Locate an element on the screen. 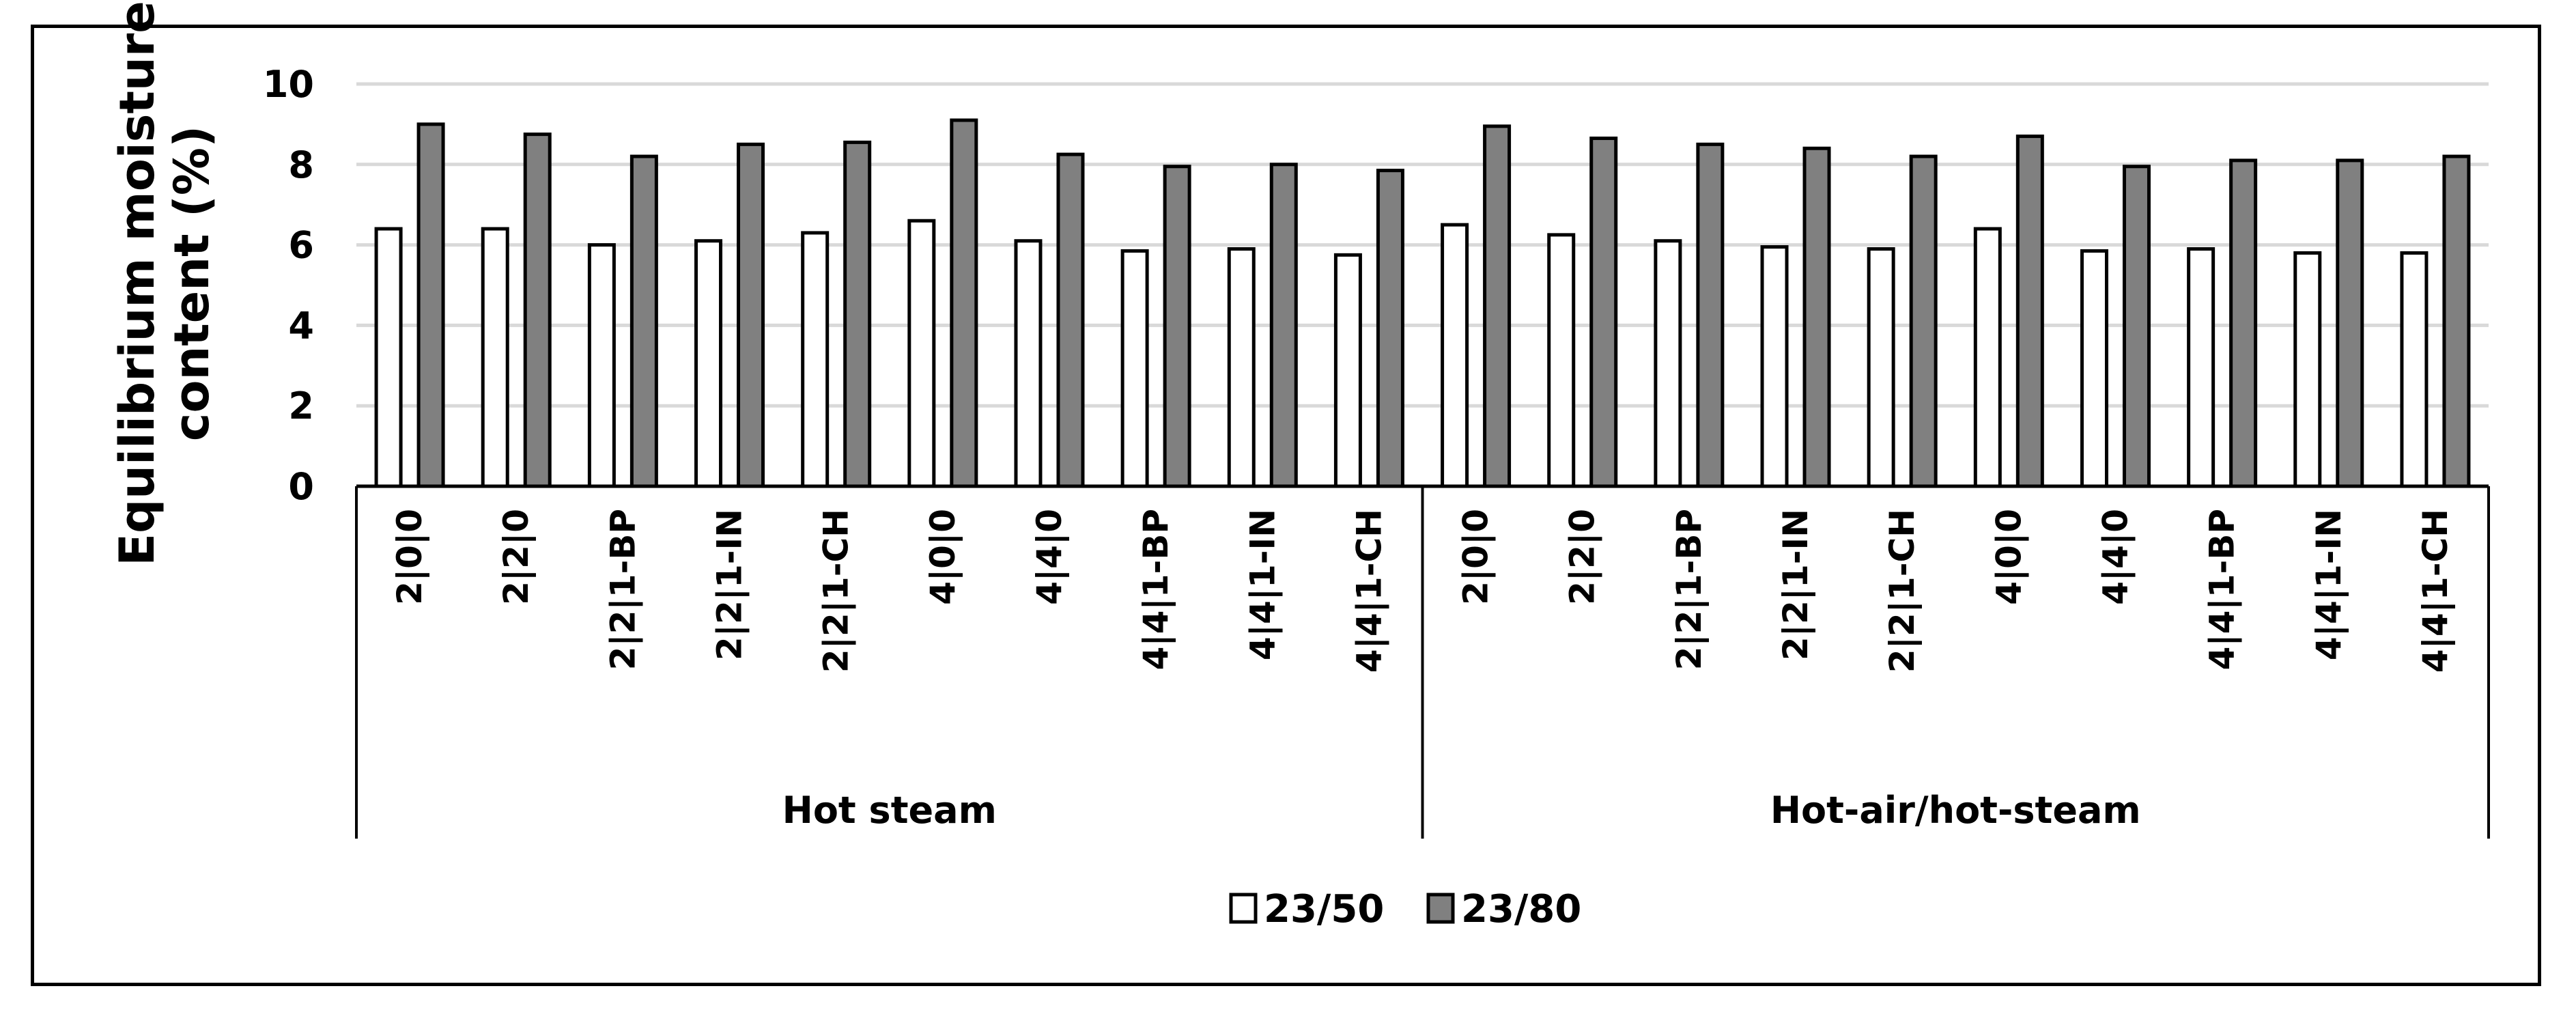  legend-label: 23/50 is located at coordinates (1324, 909).